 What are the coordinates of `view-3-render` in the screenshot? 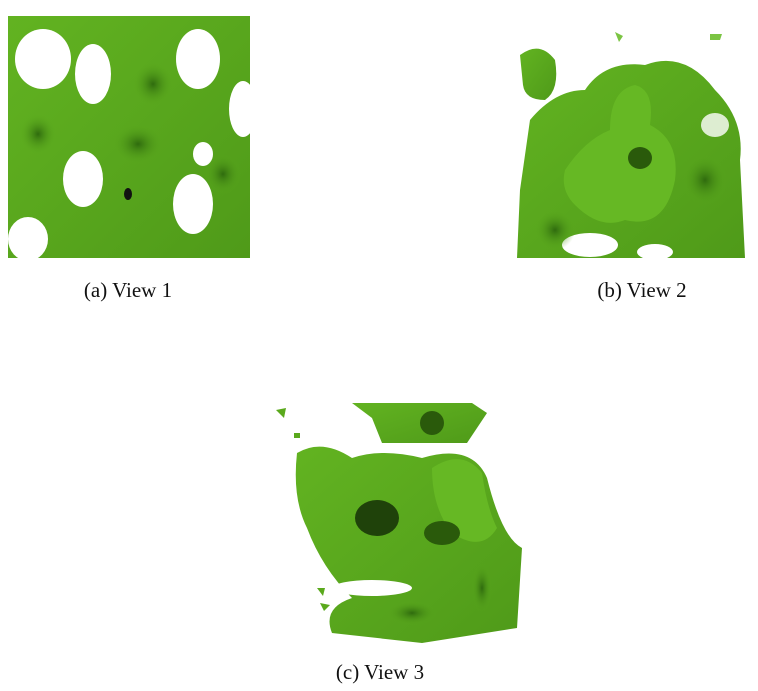 It's located at (399, 523).